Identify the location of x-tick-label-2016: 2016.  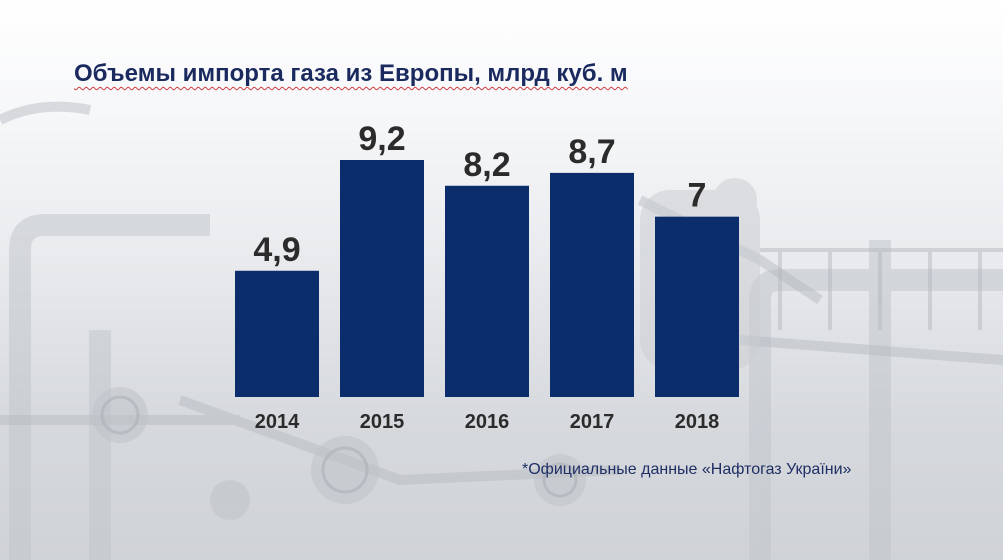
(487, 422).